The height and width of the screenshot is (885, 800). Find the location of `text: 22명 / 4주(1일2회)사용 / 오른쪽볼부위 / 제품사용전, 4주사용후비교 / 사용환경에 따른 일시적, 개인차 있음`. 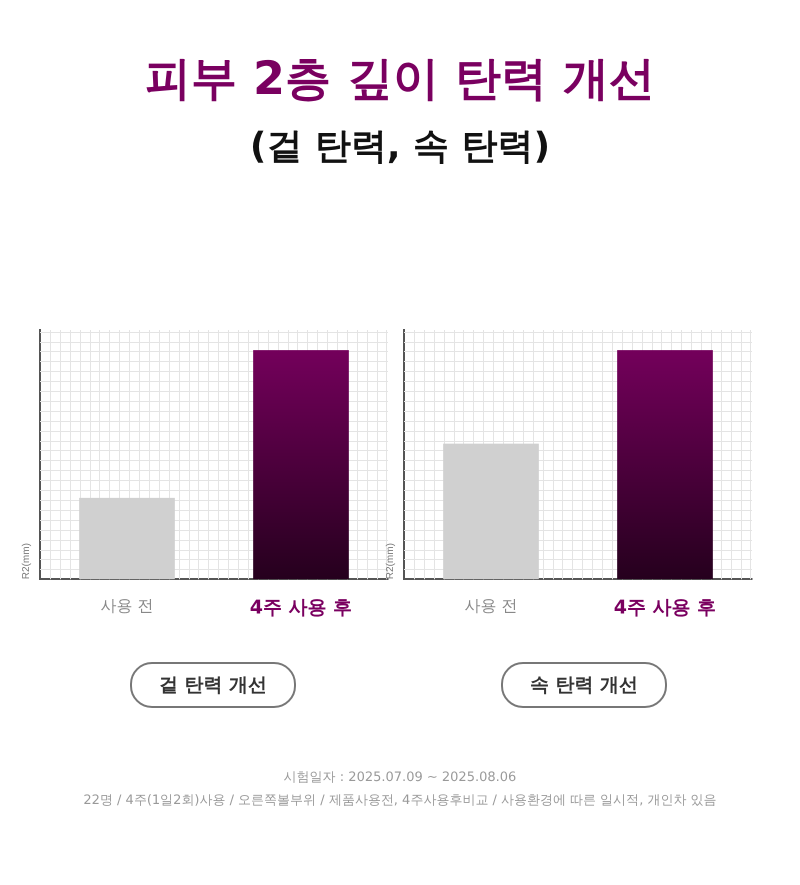

text: 22명 / 4주(1일2회)사용 / 오른쪽볼부위 / 제품사용전, 4주사용후비교 / 사용환경에 따른 일시적, 개인차 있음 is located at coordinates (400, 801).